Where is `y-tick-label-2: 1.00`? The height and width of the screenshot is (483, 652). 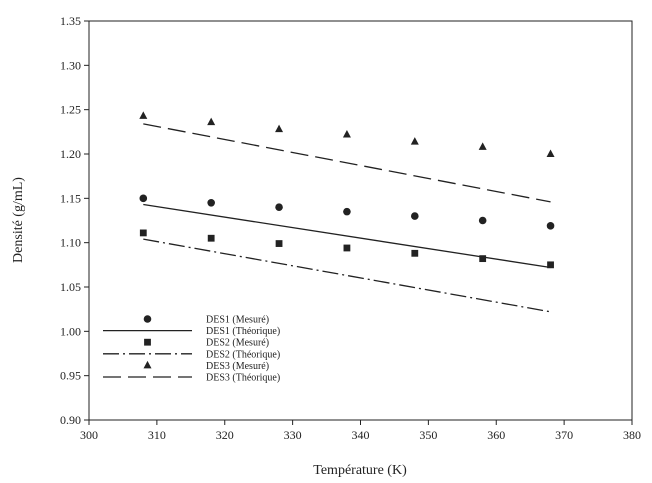
y-tick-label-2: 1.00 is located at coordinates (70, 331).